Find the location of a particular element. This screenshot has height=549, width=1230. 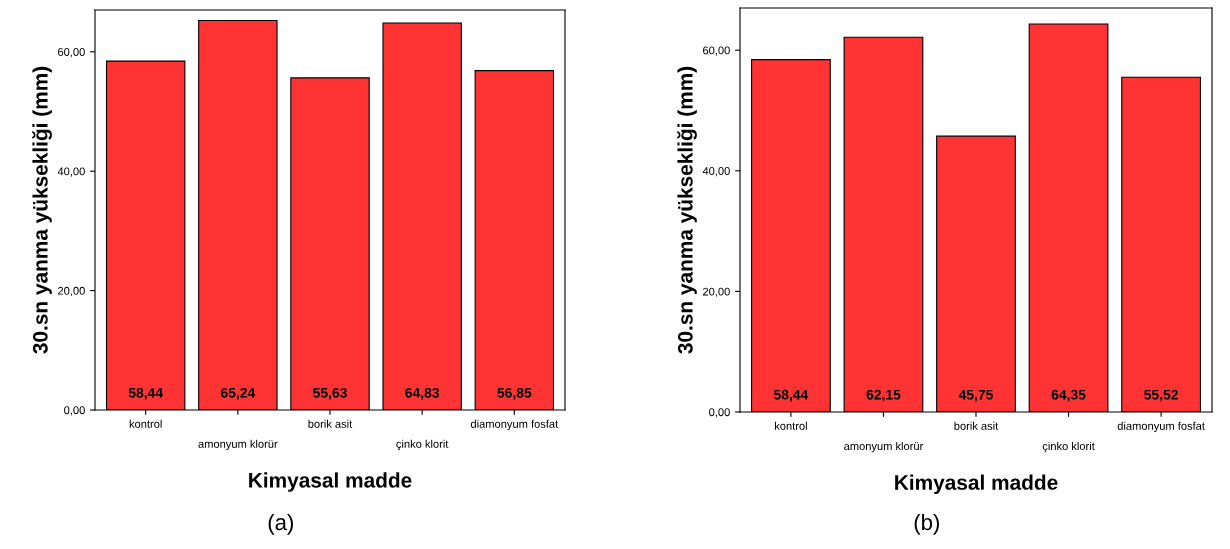

text: (a) is located at coordinates (280, 524).